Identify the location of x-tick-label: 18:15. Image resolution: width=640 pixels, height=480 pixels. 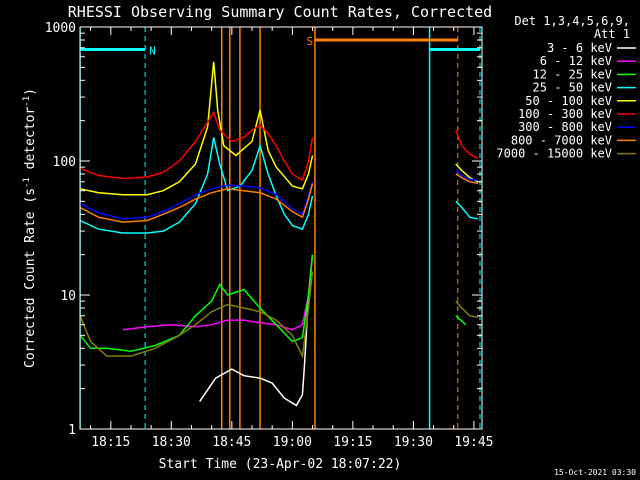
(110, 442).